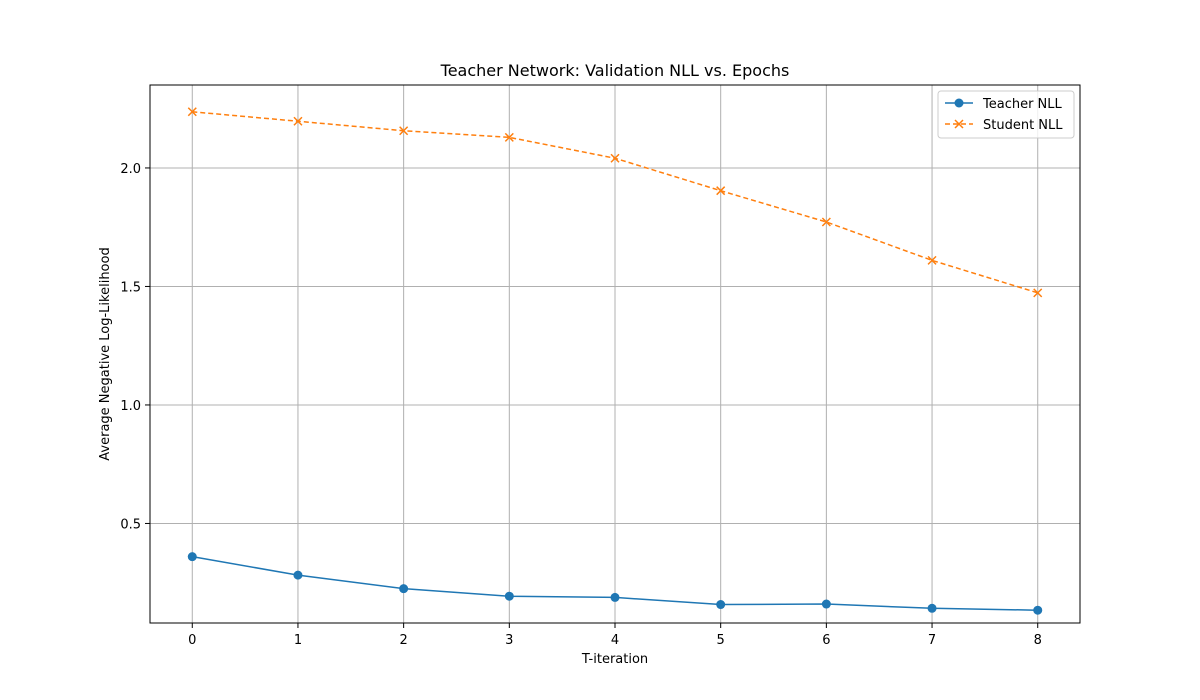 This screenshot has height=700, width=1200. What do you see at coordinates (130, 524) in the screenshot?
I see `y-tick-label: 0.5` at bounding box center [130, 524].